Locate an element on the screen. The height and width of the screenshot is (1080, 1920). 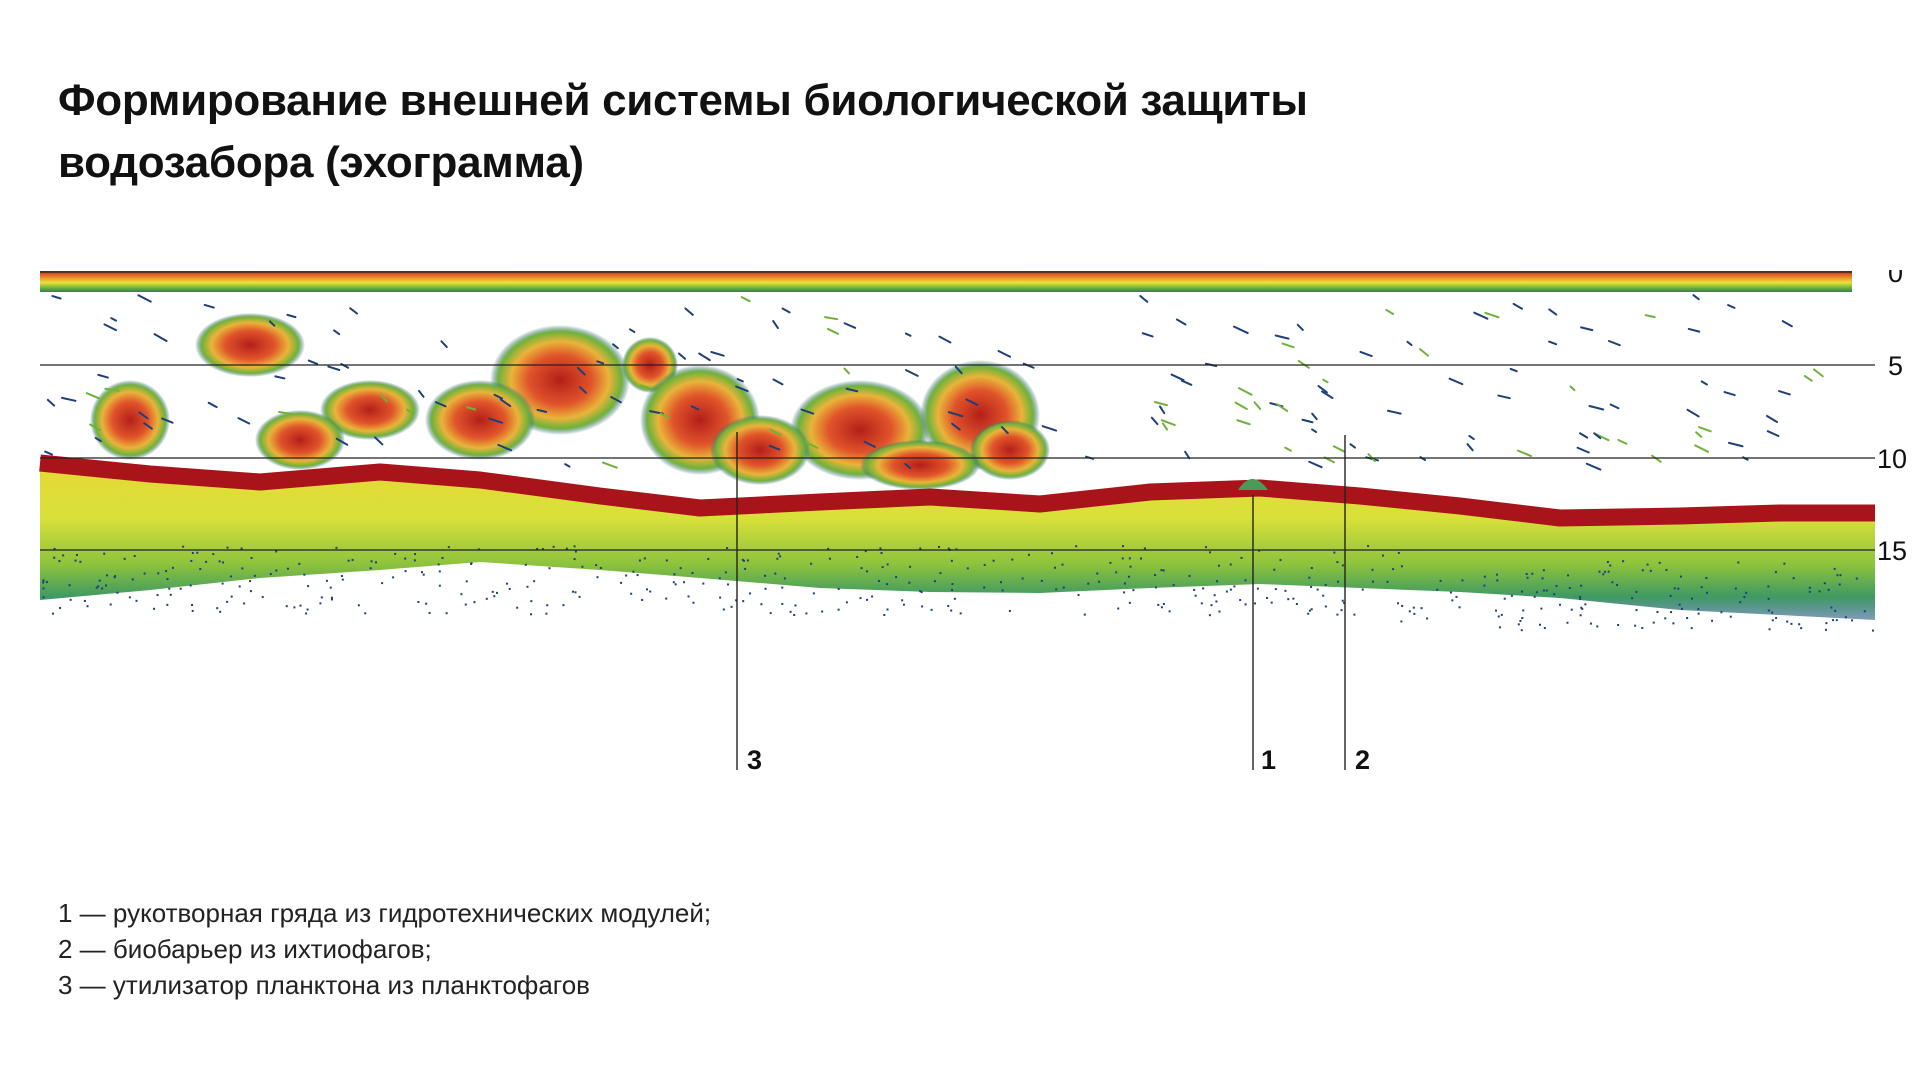
bottom-line is located at coordinates (957, 490).